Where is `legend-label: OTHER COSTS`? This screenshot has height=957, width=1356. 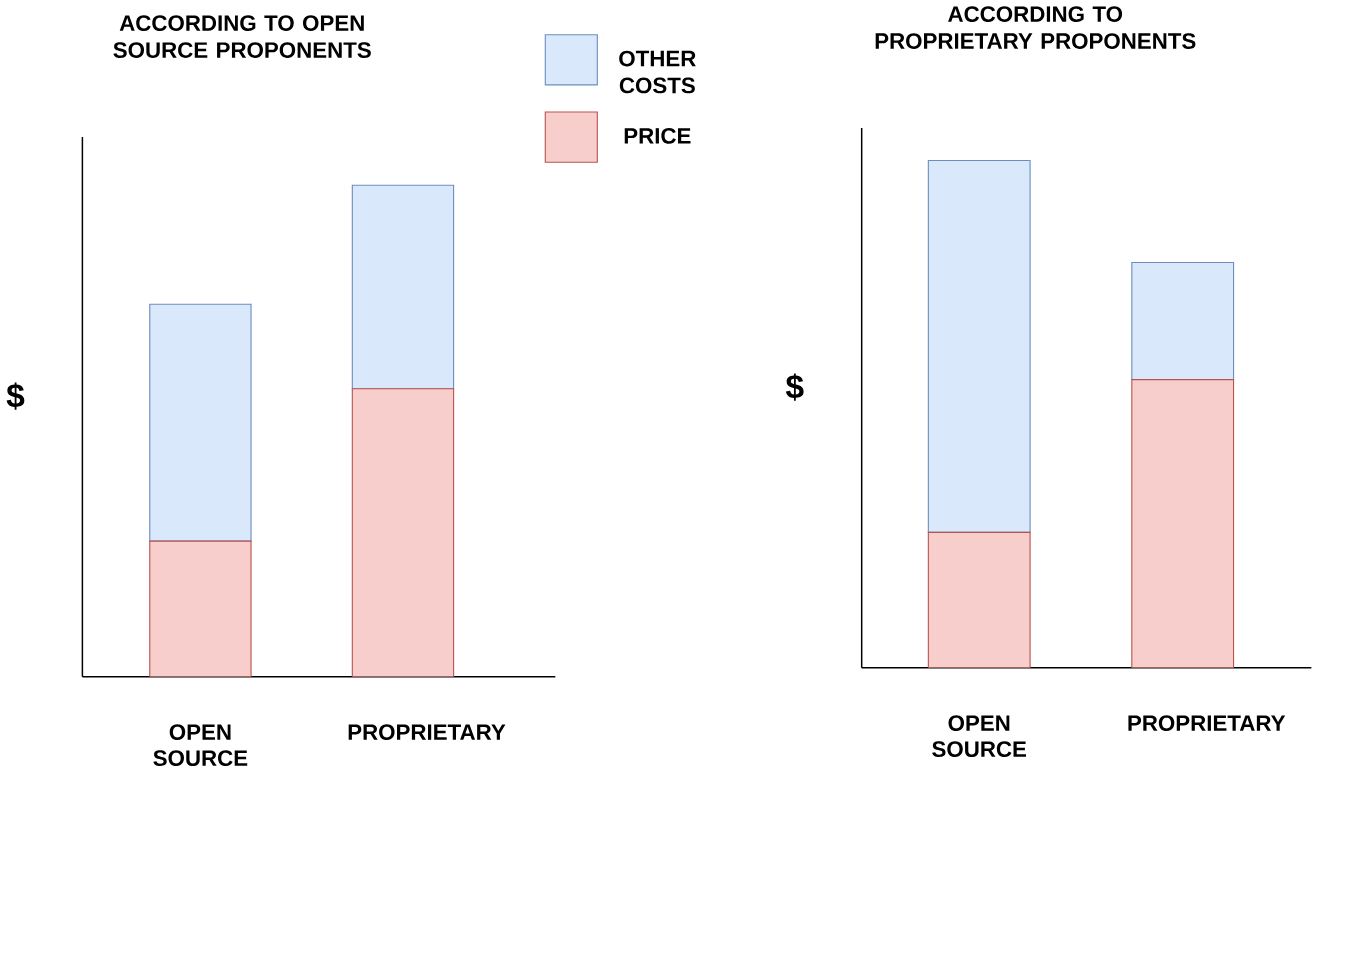
legend-label: OTHER COSTS is located at coordinates (657, 72).